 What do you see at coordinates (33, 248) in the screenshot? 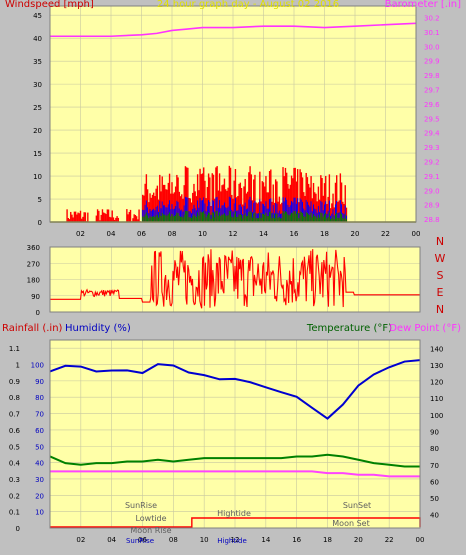
I see `dir-y-tick-label: 360` at bounding box center [33, 248].